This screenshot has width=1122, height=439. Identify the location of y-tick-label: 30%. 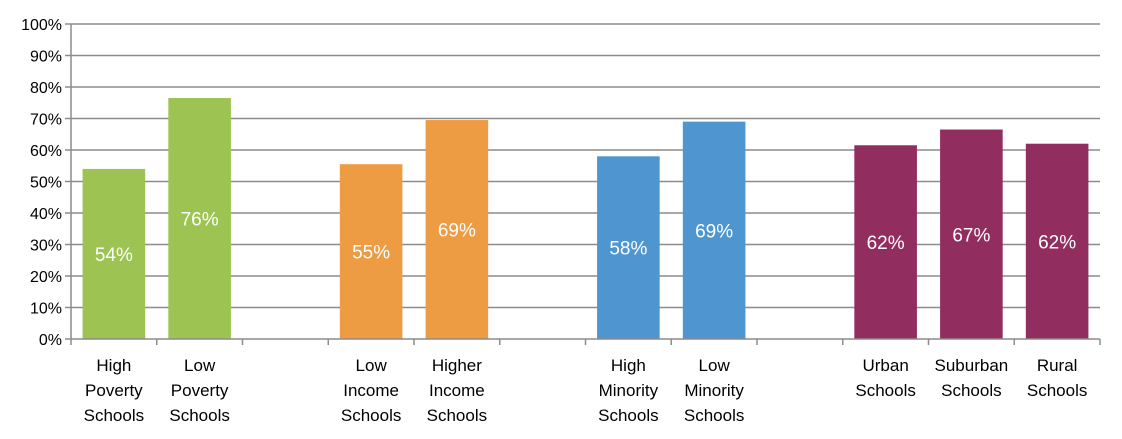
(46, 246).